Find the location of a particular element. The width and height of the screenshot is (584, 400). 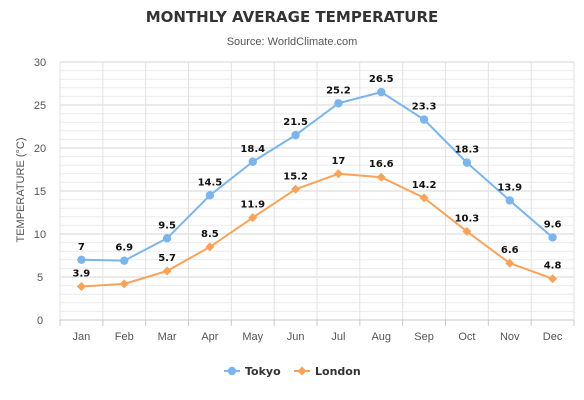

data-label: 18.4 is located at coordinates (252, 149).